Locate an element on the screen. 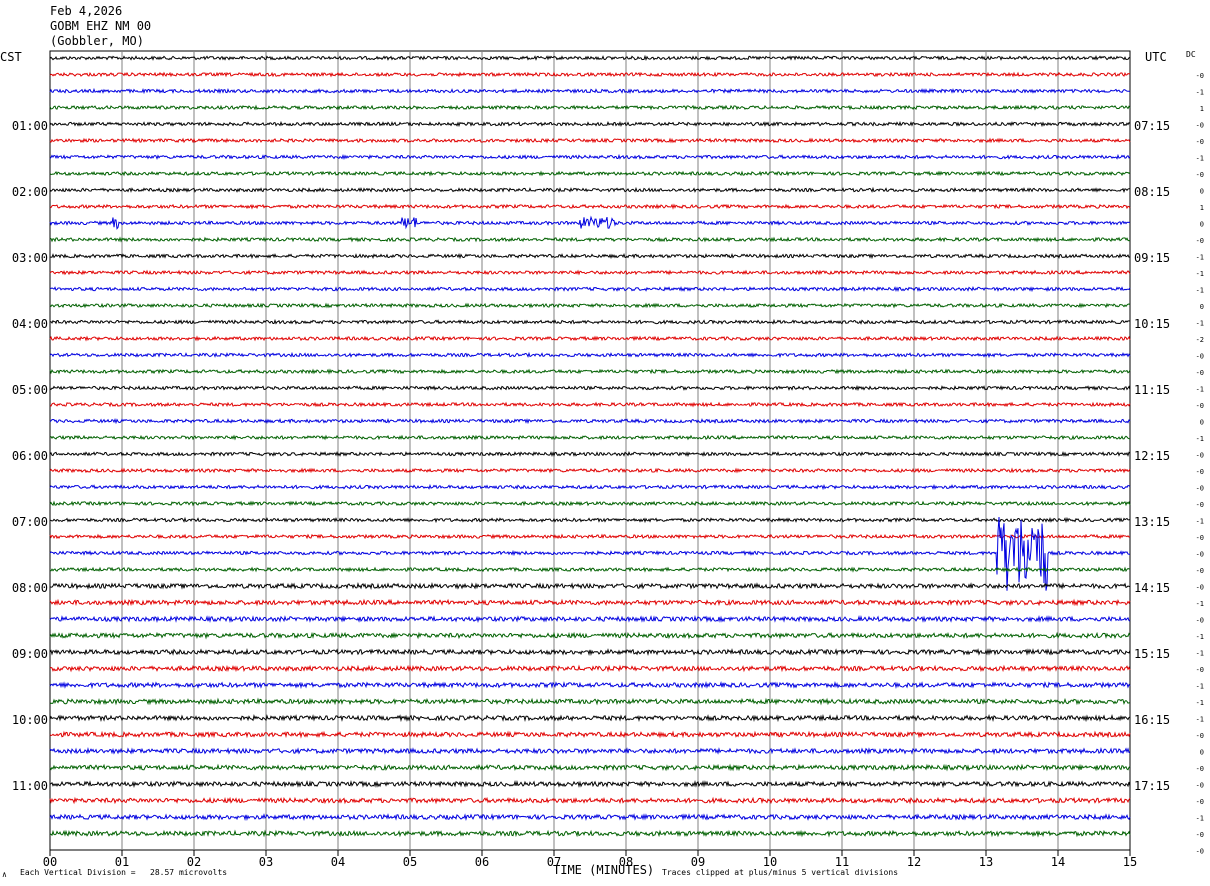  x-tick-label: 12 is located at coordinates (914, 862).